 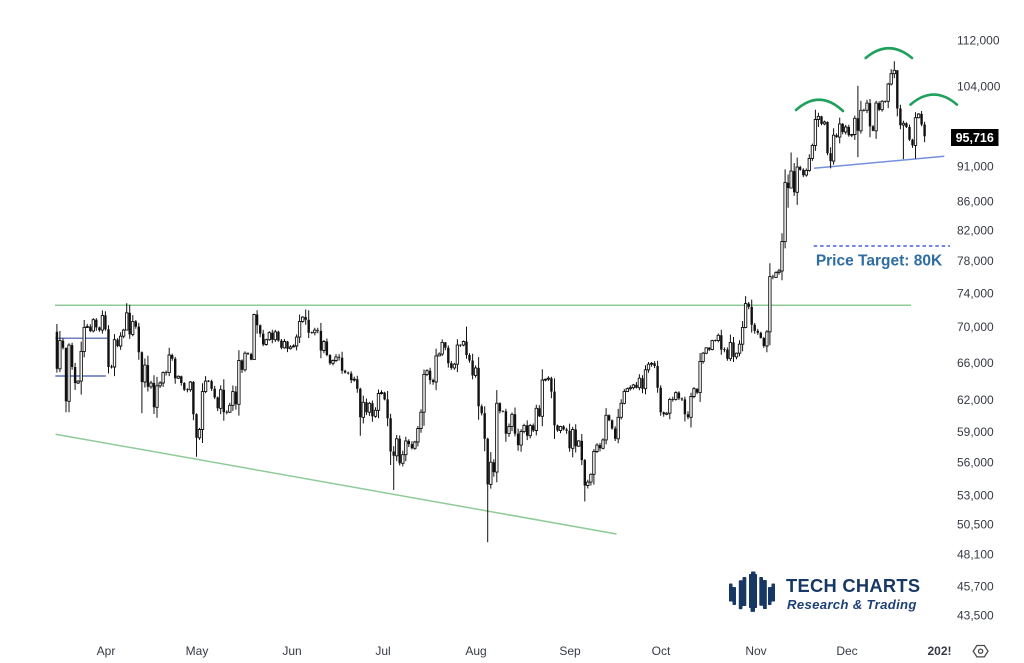 What do you see at coordinates (975, 363) in the screenshot?
I see `svg-text: 66,000` at bounding box center [975, 363].